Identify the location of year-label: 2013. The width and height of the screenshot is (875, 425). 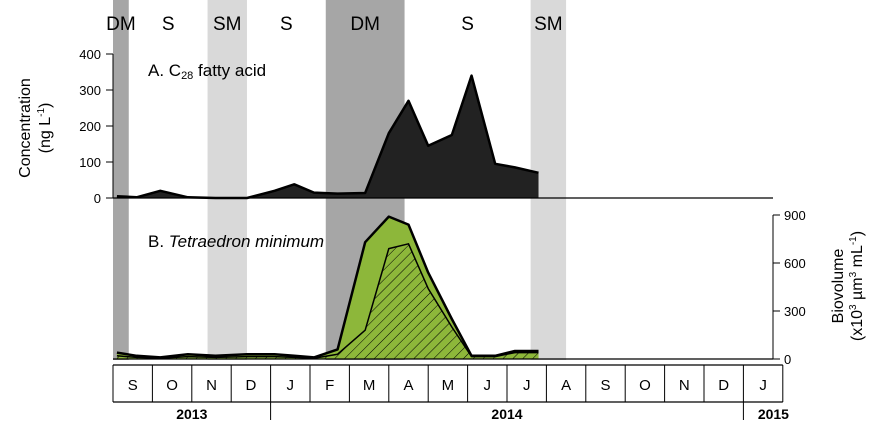
(191, 414).